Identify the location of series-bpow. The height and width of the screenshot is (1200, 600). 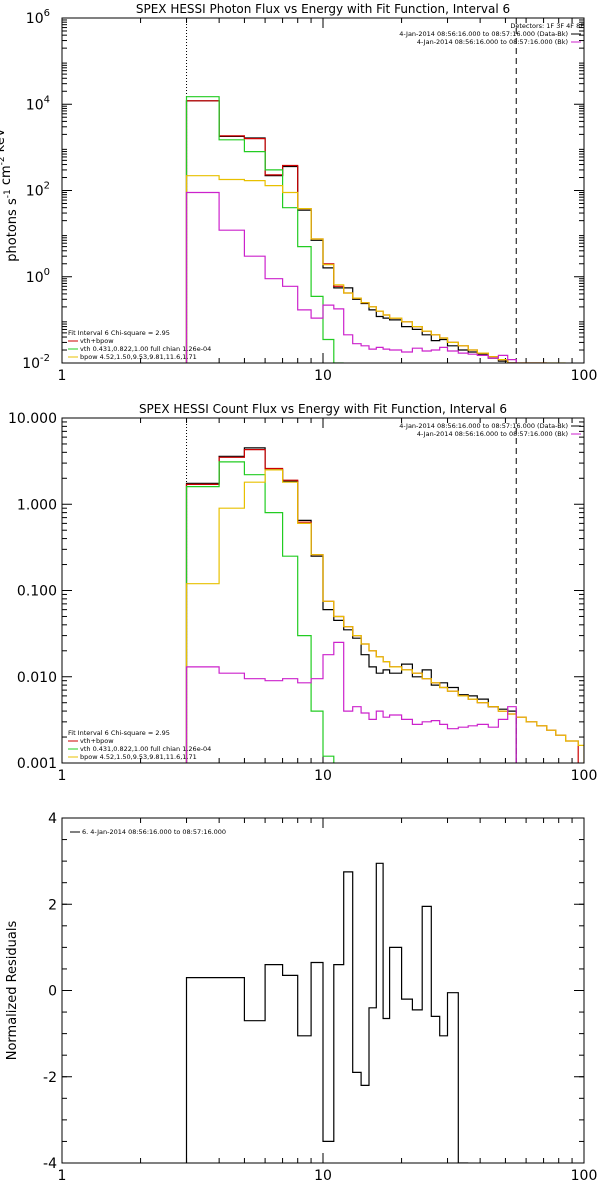
(375, 269).